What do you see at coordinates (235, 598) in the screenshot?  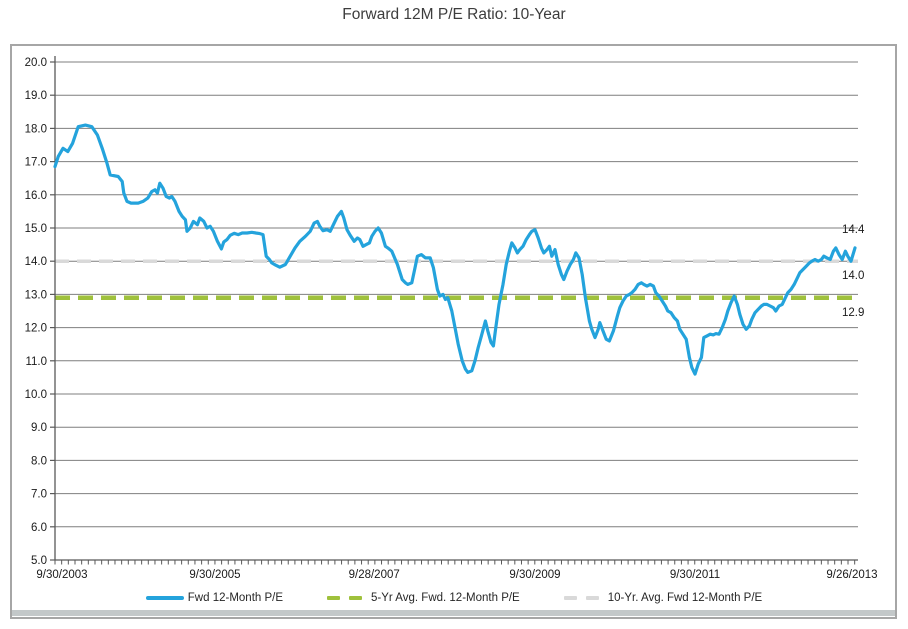 I see `legend-label-fwd-pe: Fwd 12-Month P/E` at bounding box center [235, 598].